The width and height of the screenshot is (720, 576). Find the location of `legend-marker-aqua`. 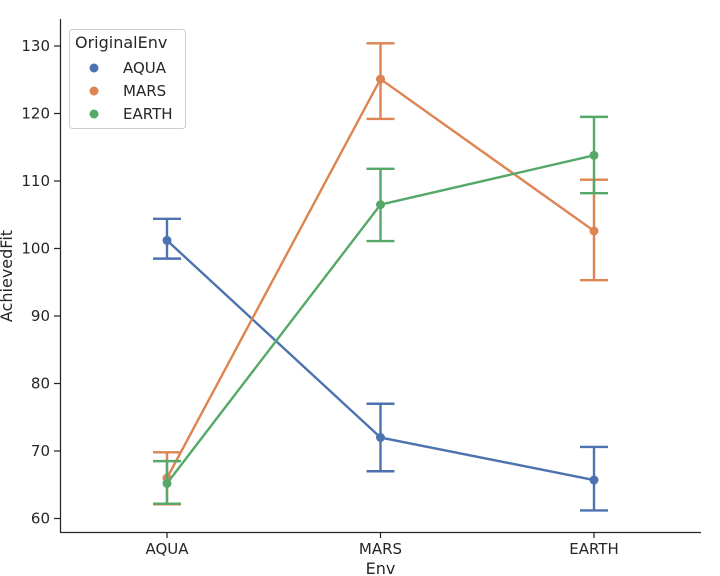

legend-marker-aqua is located at coordinates (94, 68).